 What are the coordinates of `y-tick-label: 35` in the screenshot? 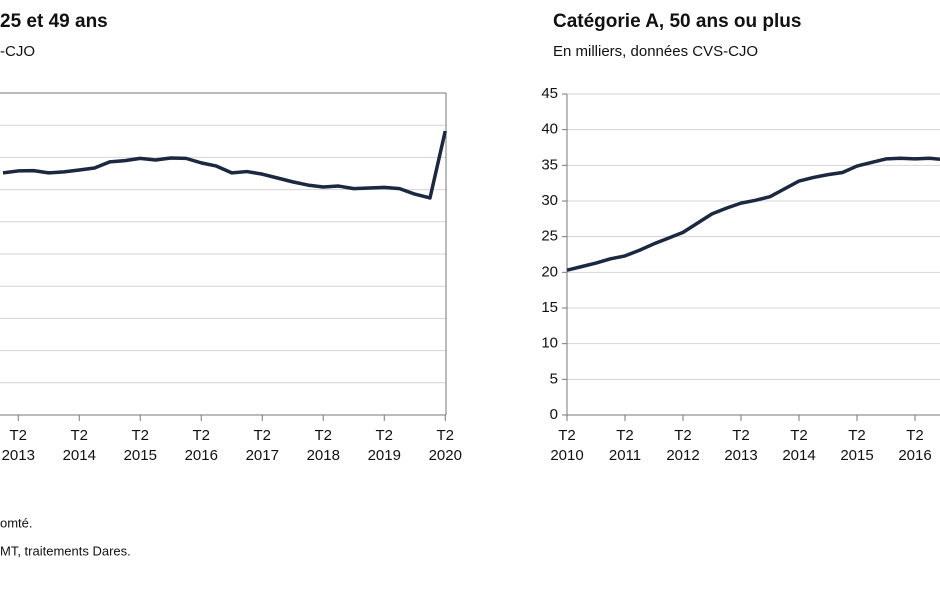 It's located at (549, 164).